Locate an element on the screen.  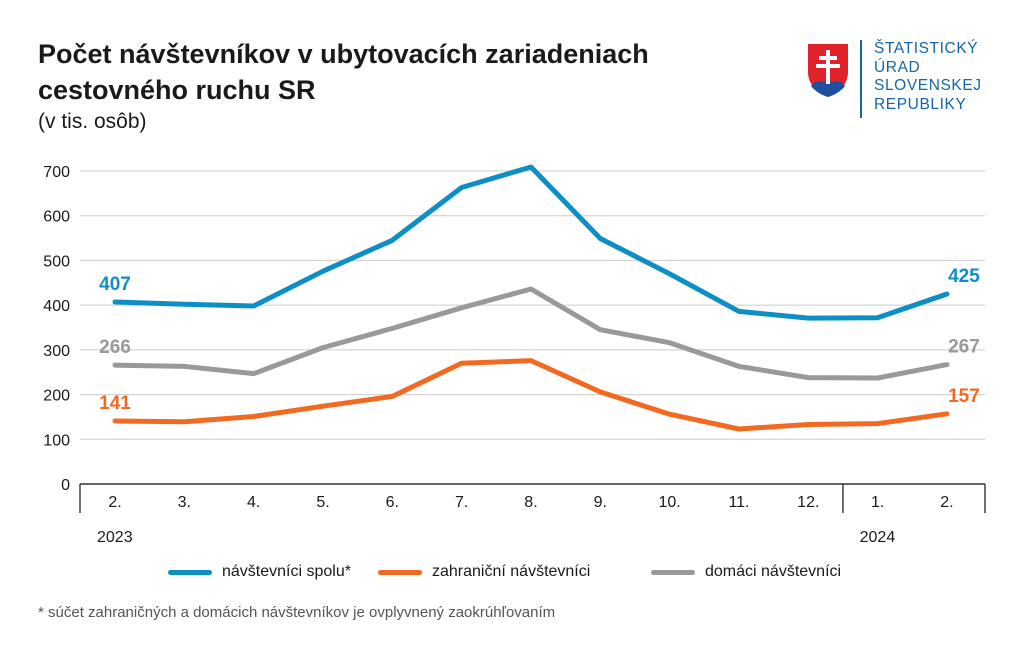
legend-label: zahraniční návštevníci is located at coordinates (511, 571).